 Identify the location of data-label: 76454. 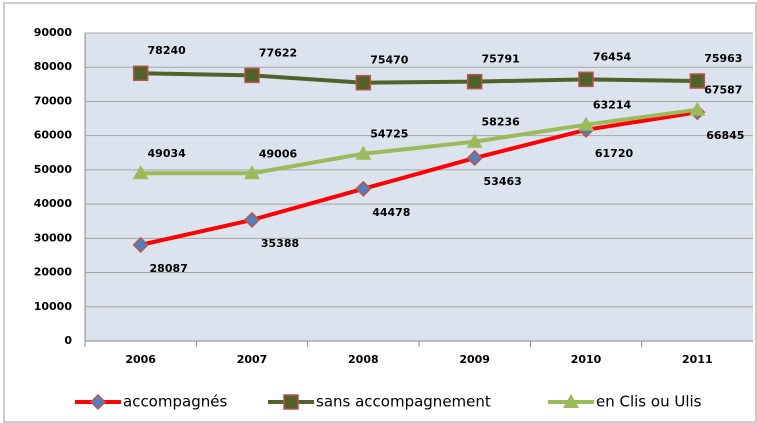
(612, 56).